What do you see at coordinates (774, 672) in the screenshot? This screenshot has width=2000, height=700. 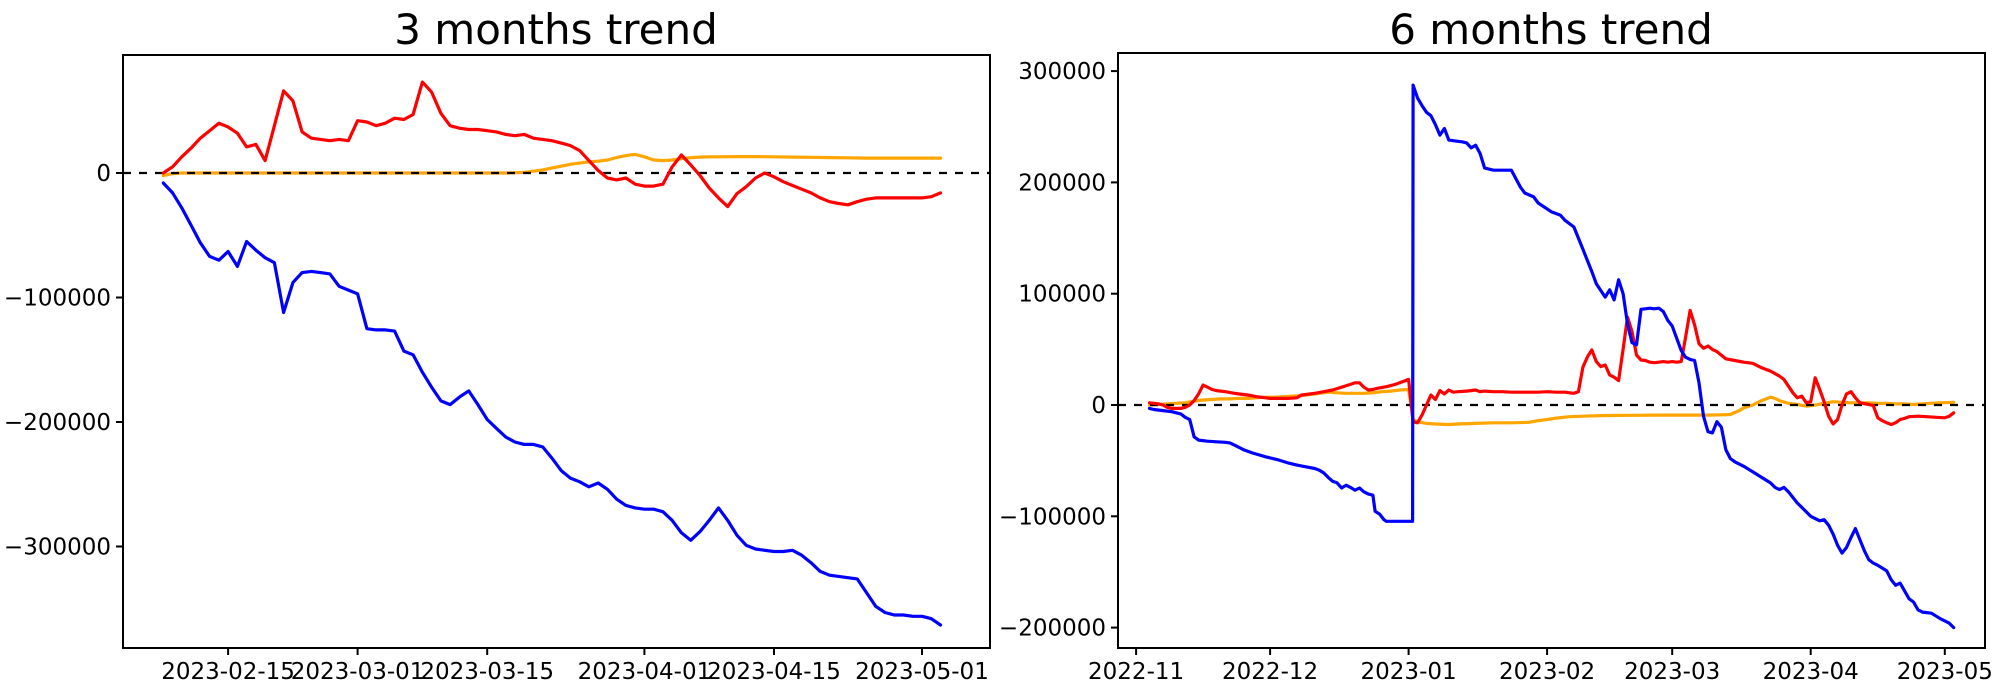 I see `x-tick-label: 2023-04-15` at bounding box center [774, 672].